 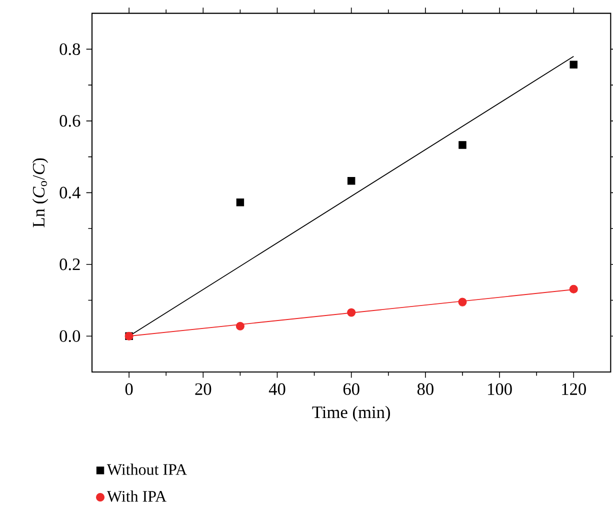 I want to click on x-tick-label: 40, so click(x=277, y=389).